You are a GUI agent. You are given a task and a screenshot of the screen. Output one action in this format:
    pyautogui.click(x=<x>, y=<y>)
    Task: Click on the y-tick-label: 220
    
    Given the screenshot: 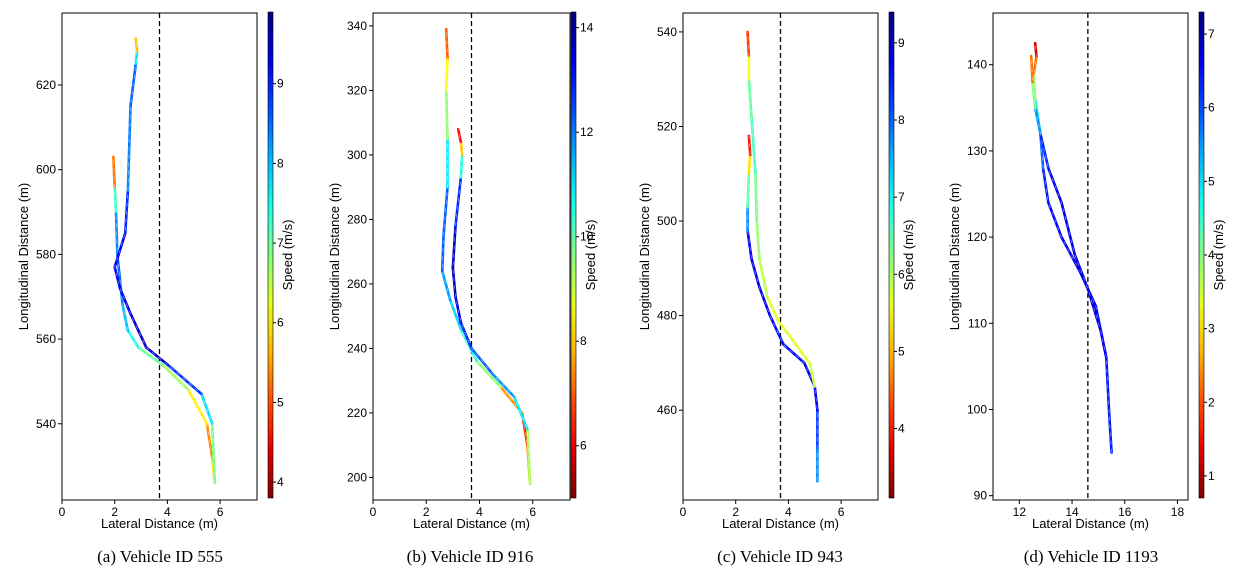 What is the action you would take?
    pyautogui.click(x=357, y=413)
    